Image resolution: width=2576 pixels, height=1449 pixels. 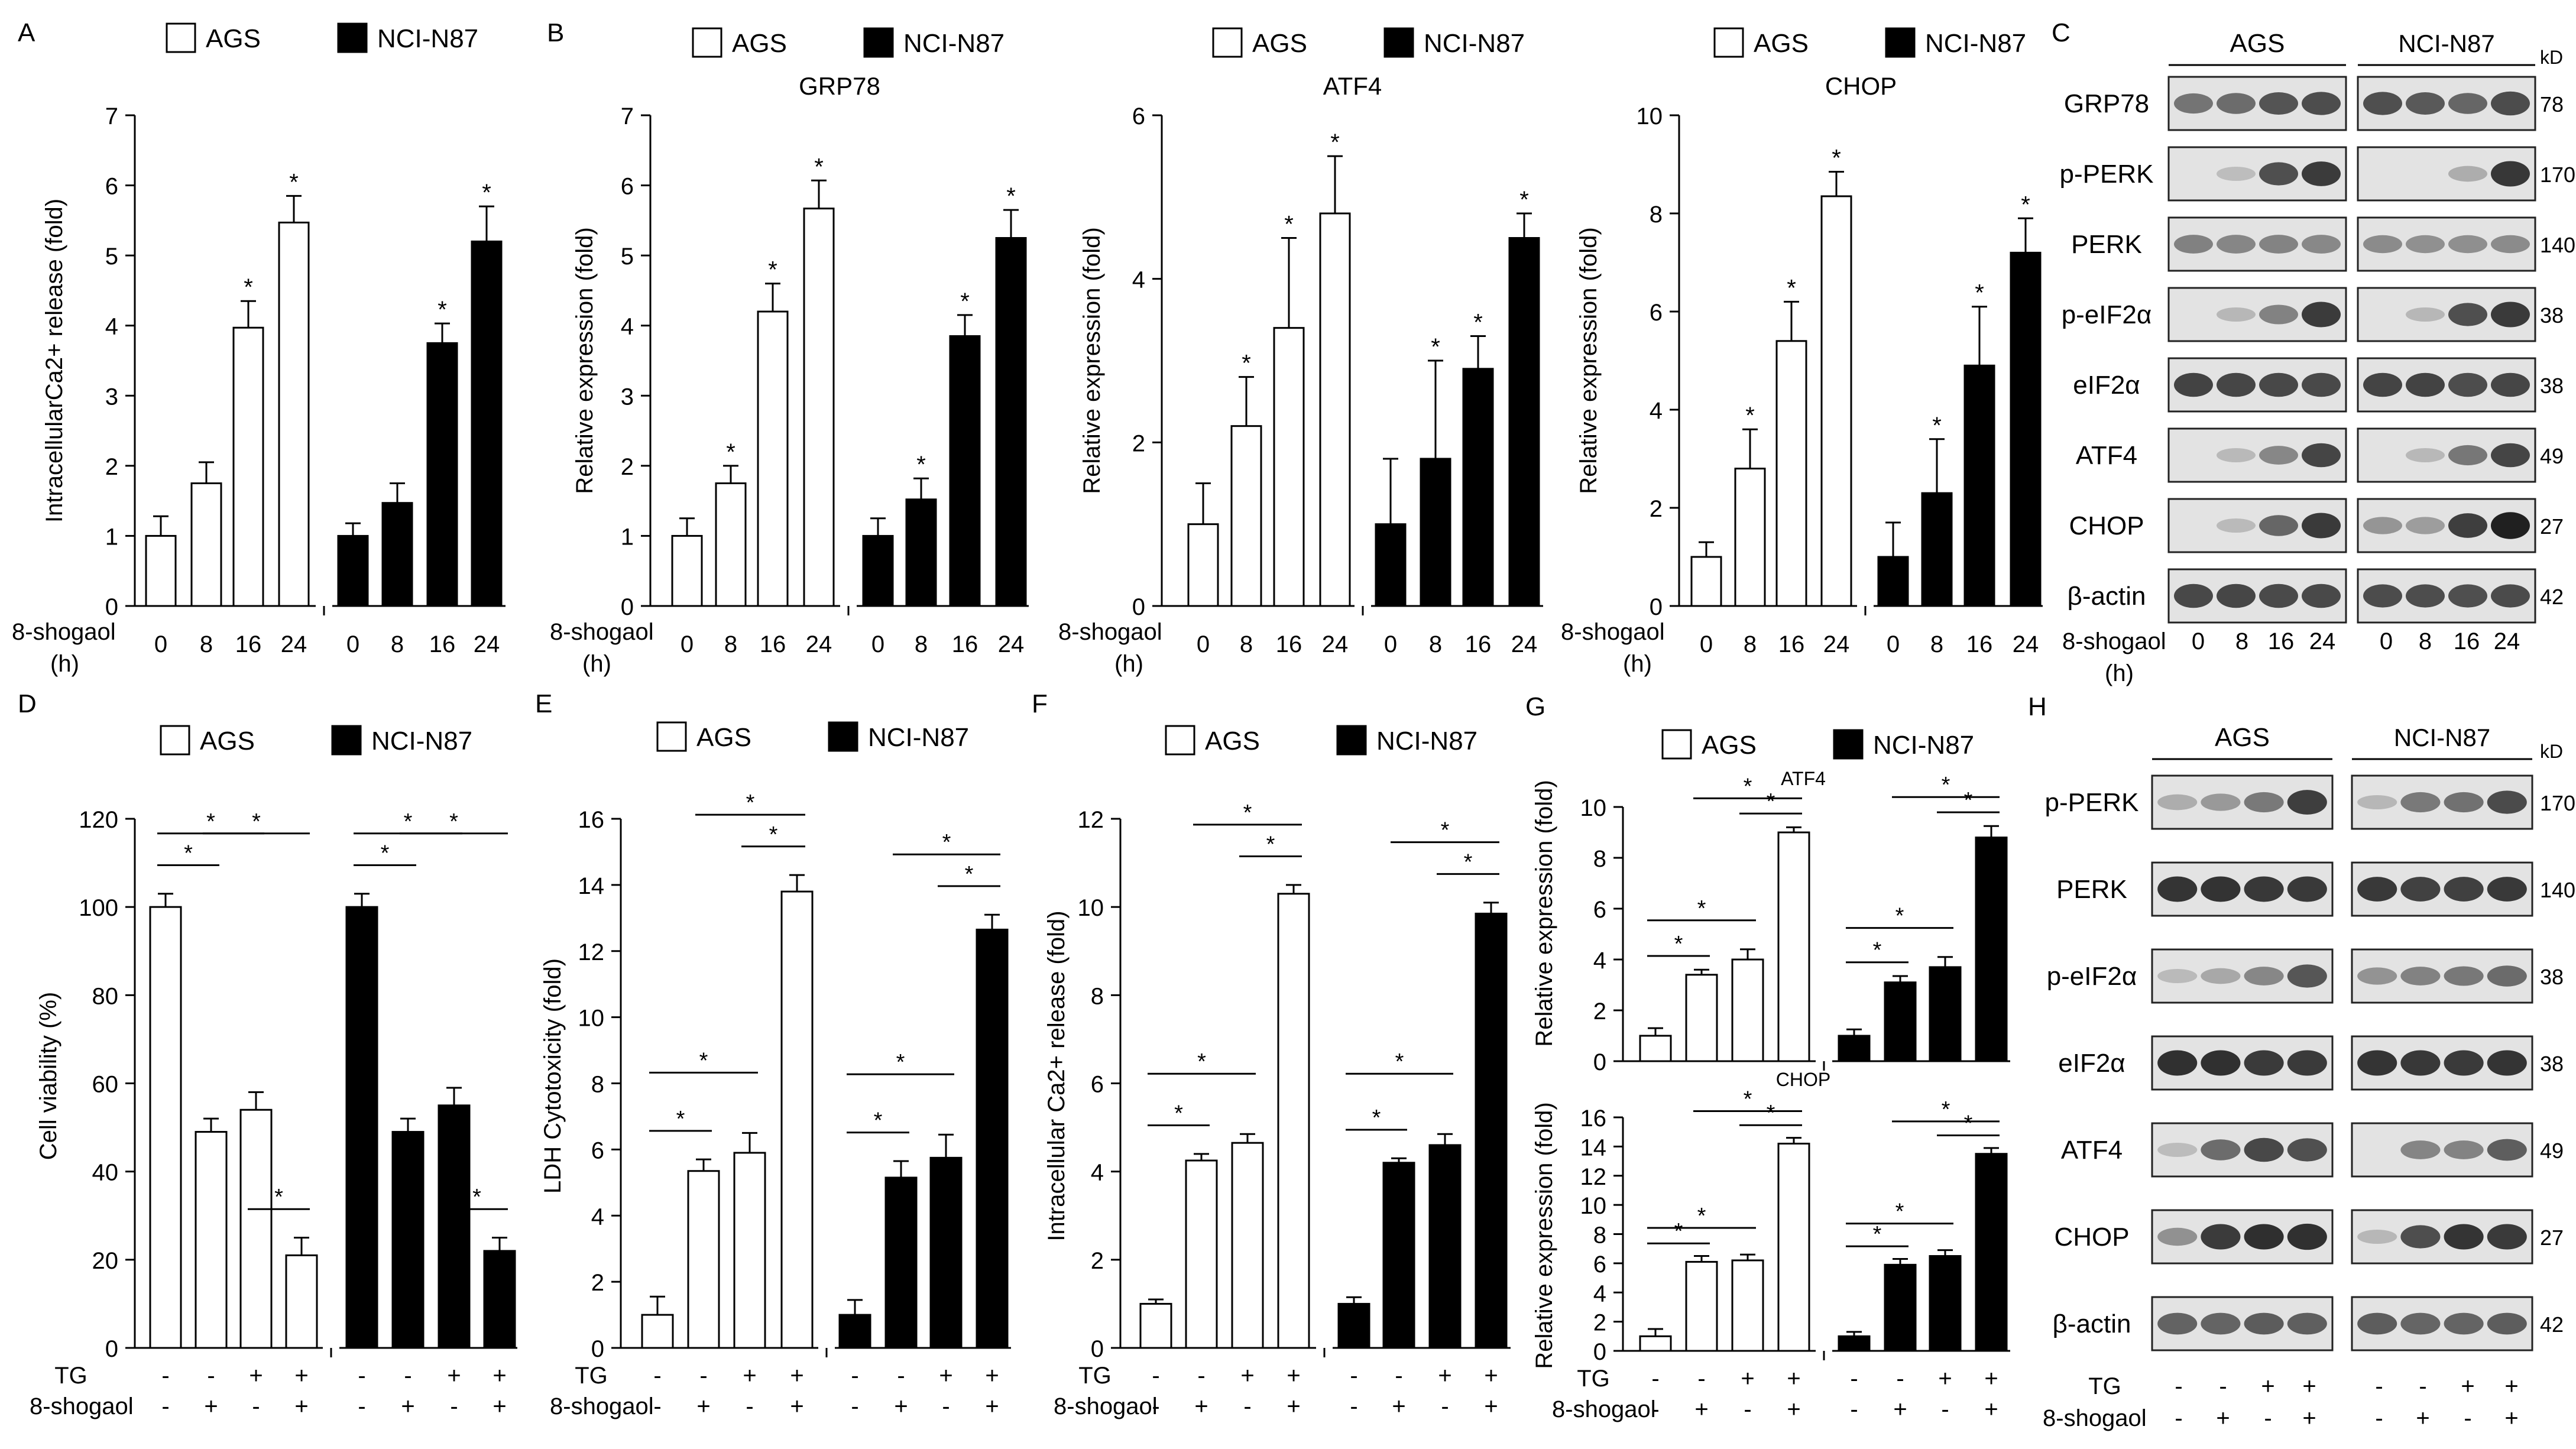 I want to click on y-axis-title: IntracellularCa2+ release (fold), so click(x=54, y=361).